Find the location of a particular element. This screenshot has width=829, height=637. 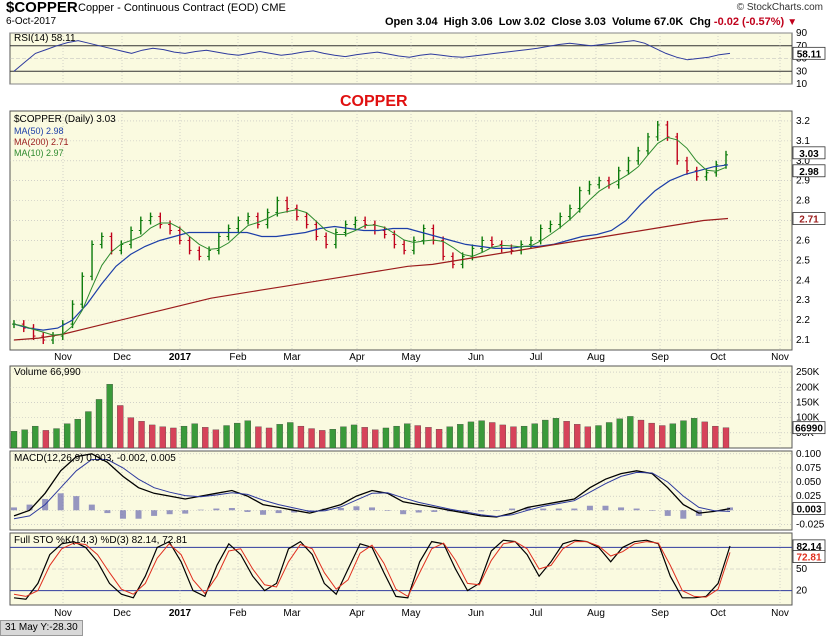

sto-d-badge-box is located at coordinates (809, 556).